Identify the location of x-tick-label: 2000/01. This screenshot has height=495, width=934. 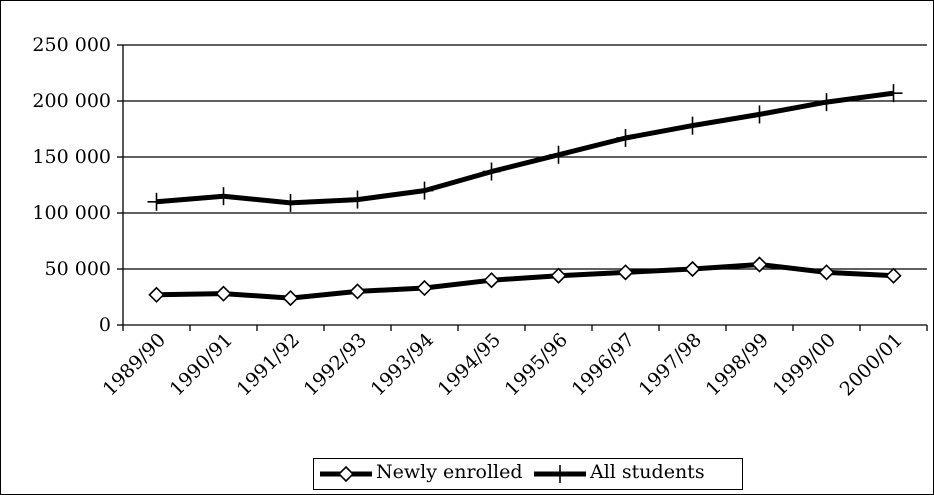
(871, 364).